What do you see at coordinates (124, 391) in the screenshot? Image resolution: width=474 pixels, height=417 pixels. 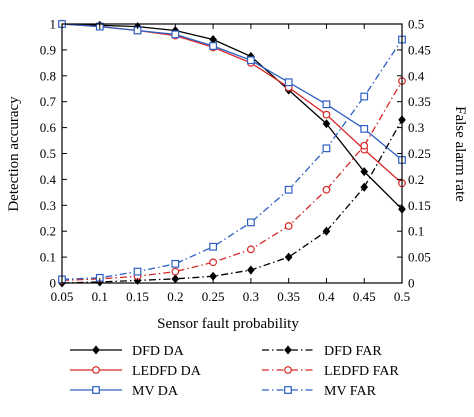 I see `legend-item: MV DA` at bounding box center [124, 391].